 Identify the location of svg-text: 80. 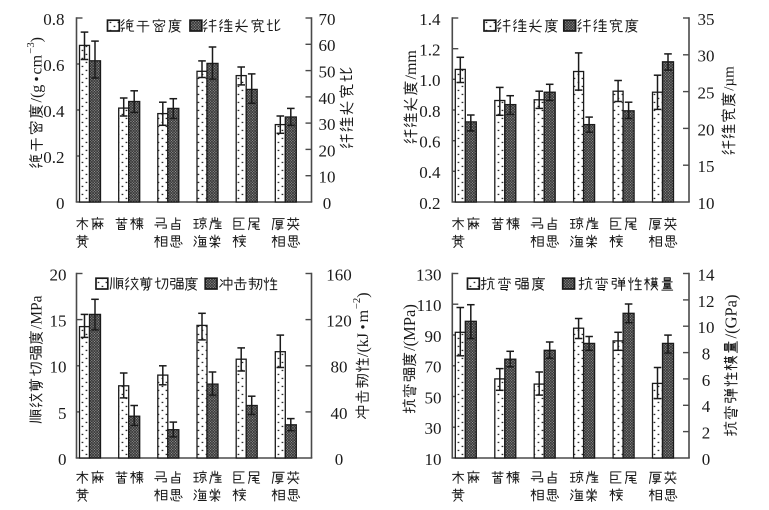
(339, 367).